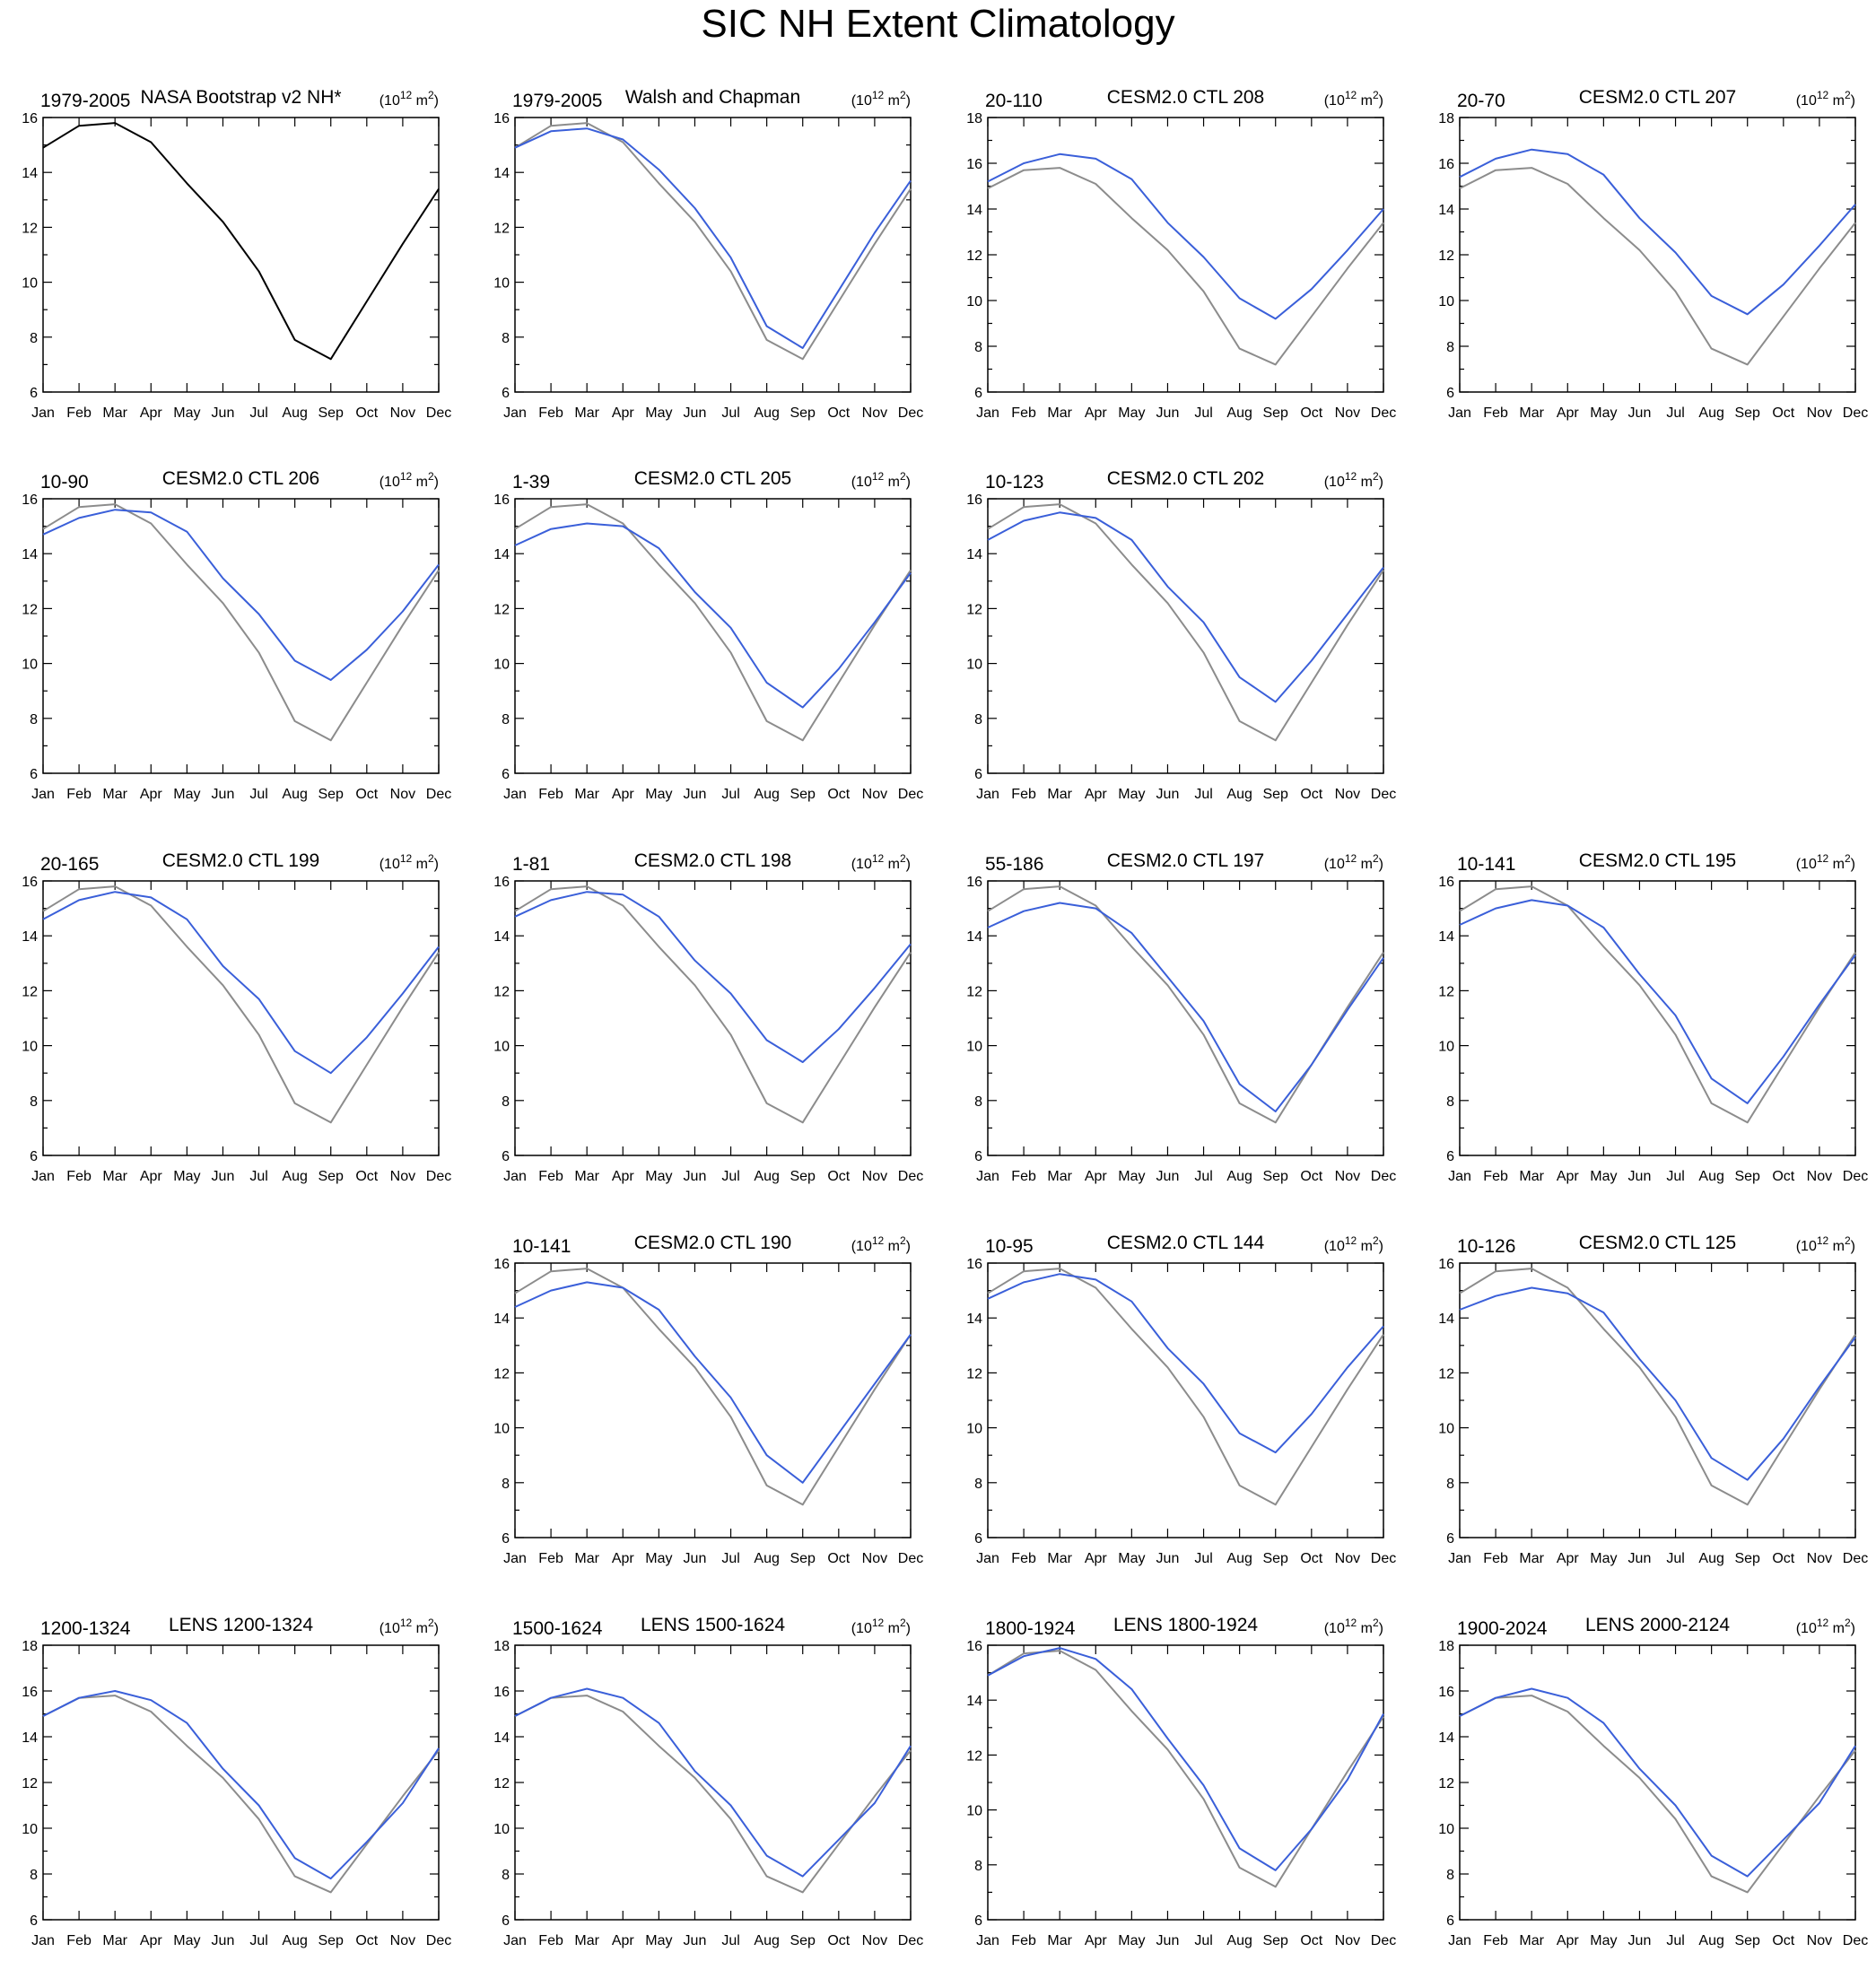 The width and height of the screenshot is (1876, 1961). Describe the element at coordinates (241, 860) in the screenshot. I see `panel-dataset-title: CESM2.0 CTL 199` at that location.